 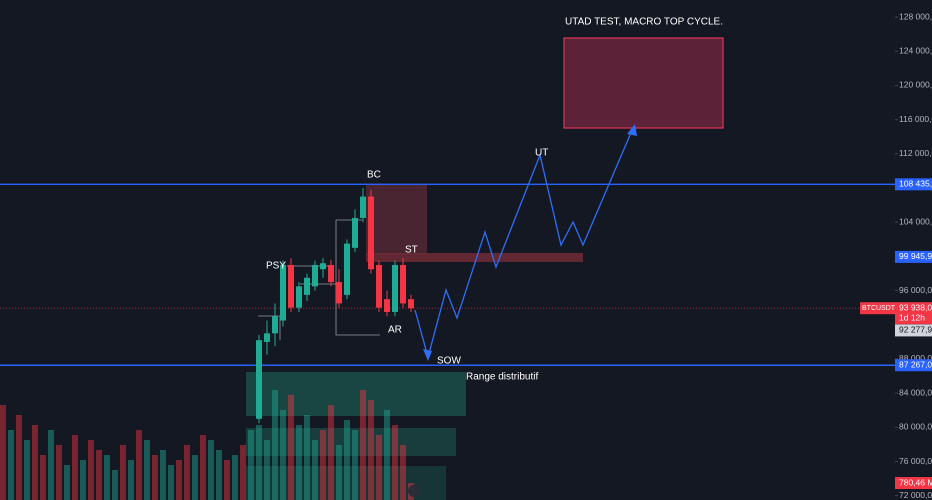 I want to click on y-tick-label: 128 000,0, so click(x=915, y=16).